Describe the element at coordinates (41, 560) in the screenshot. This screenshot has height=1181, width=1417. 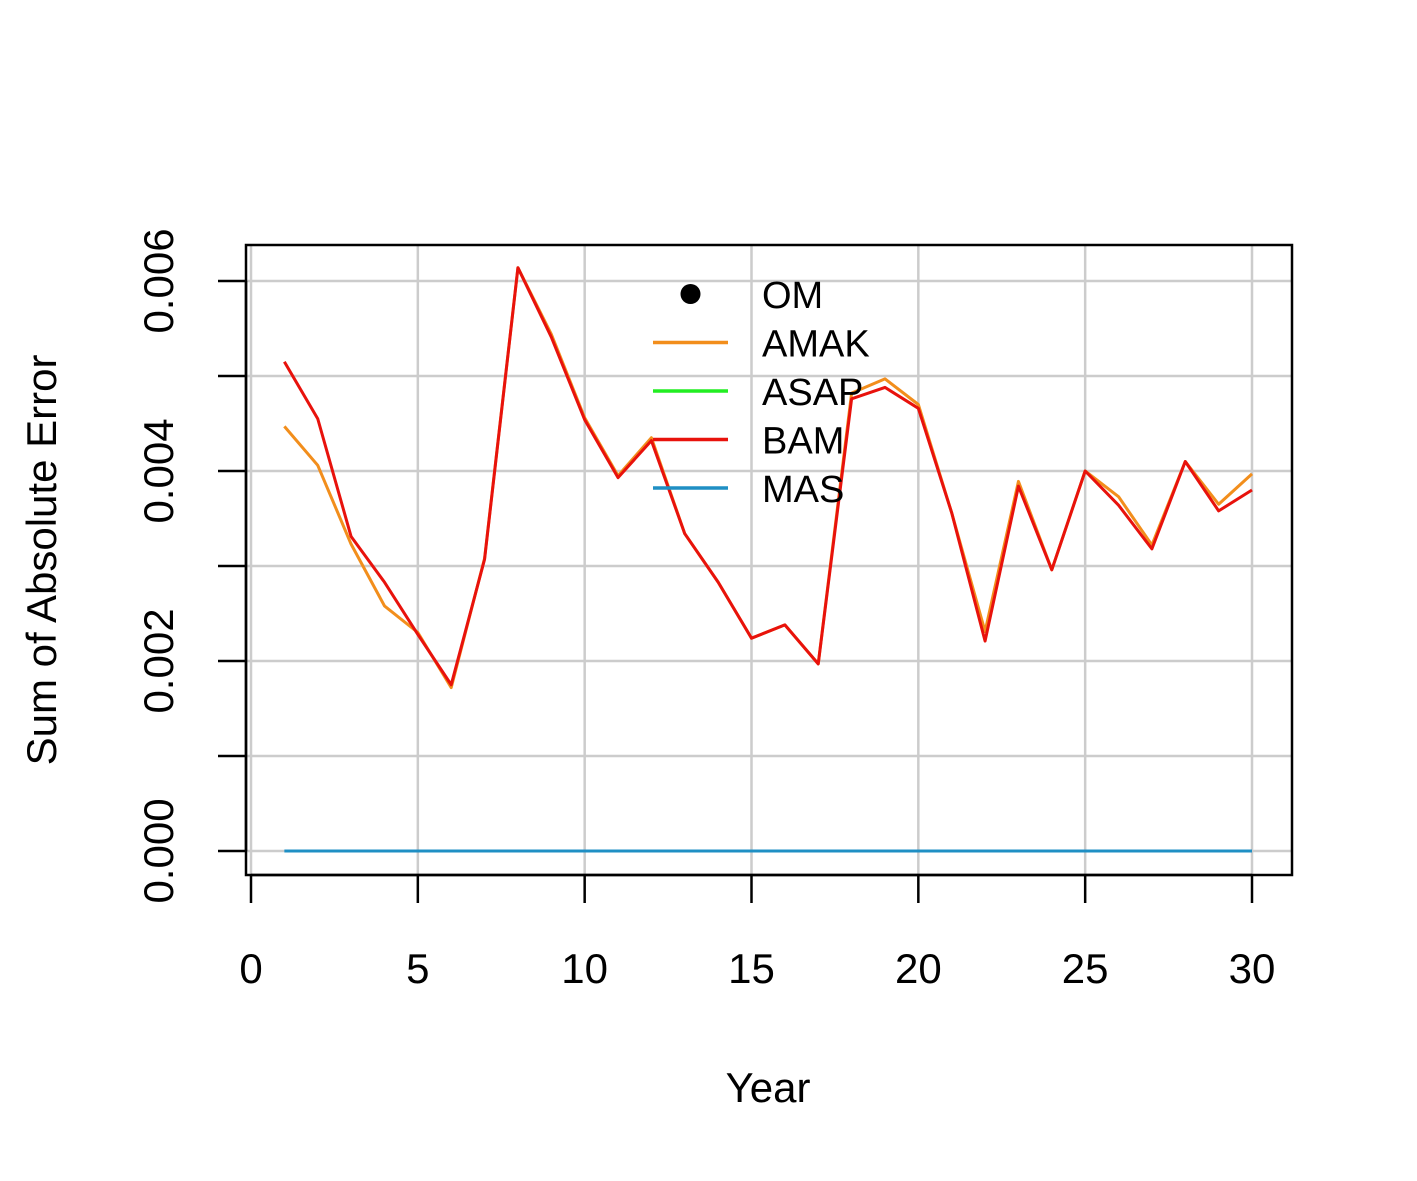
I see `y-axis-label: Sum of Absolute Error` at that location.